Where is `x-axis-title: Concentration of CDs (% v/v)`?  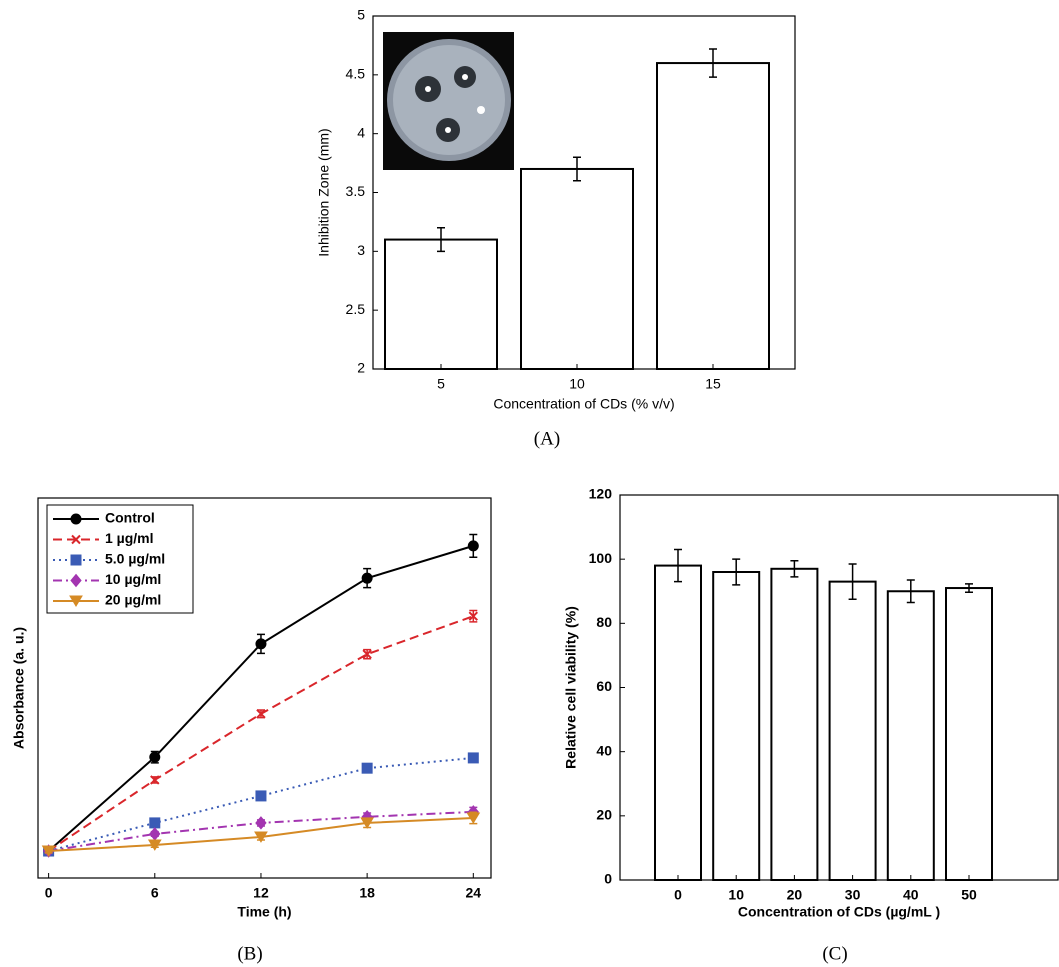
x-axis-title: Concentration of CDs (% v/v) is located at coordinates (583, 404).